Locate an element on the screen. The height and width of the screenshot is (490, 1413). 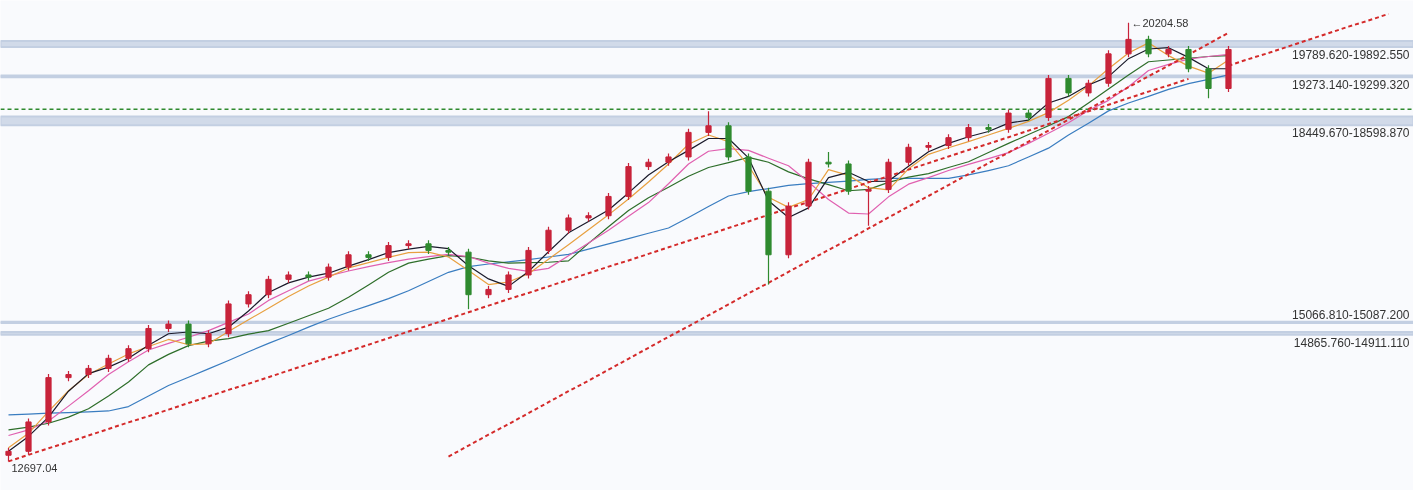
band-label: 18449.670-18598.870 is located at coordinates (1351, 133).